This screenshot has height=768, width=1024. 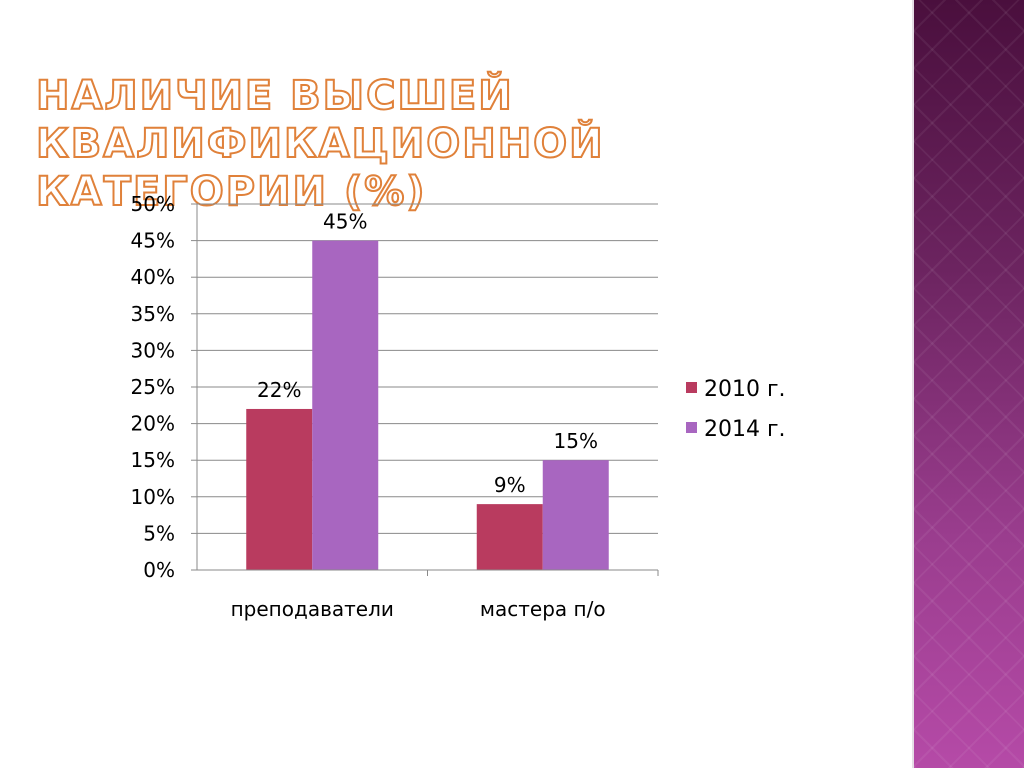 I want to click on y-tick-label: 5%, so click(x=159, y=533).